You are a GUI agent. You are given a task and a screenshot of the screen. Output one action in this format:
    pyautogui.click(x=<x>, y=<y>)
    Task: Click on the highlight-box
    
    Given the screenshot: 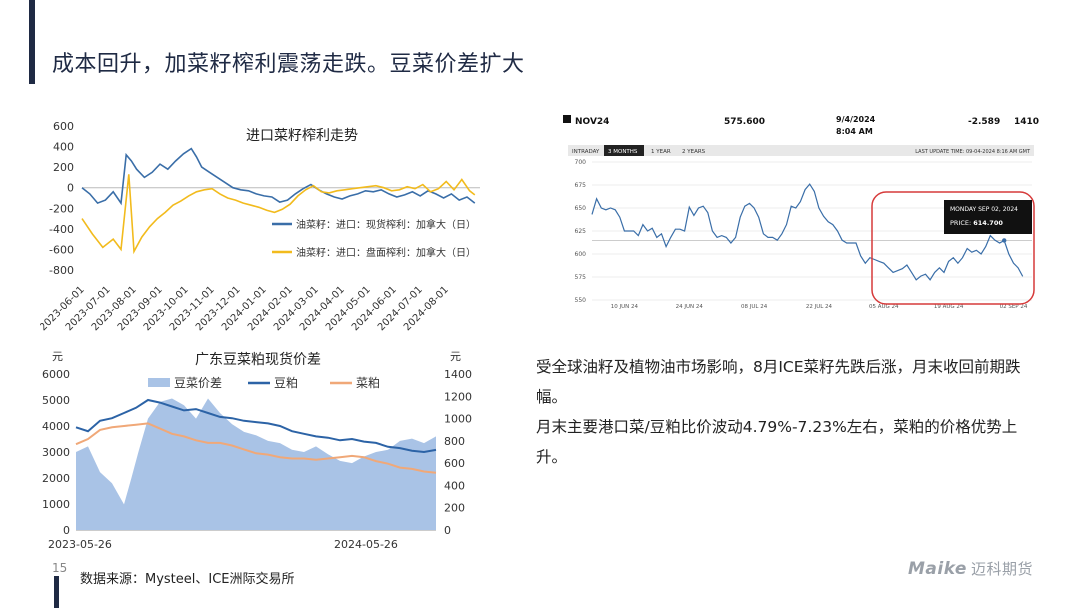 What is the action you would take?
    pyautogui.click(x=953, y=248)
    